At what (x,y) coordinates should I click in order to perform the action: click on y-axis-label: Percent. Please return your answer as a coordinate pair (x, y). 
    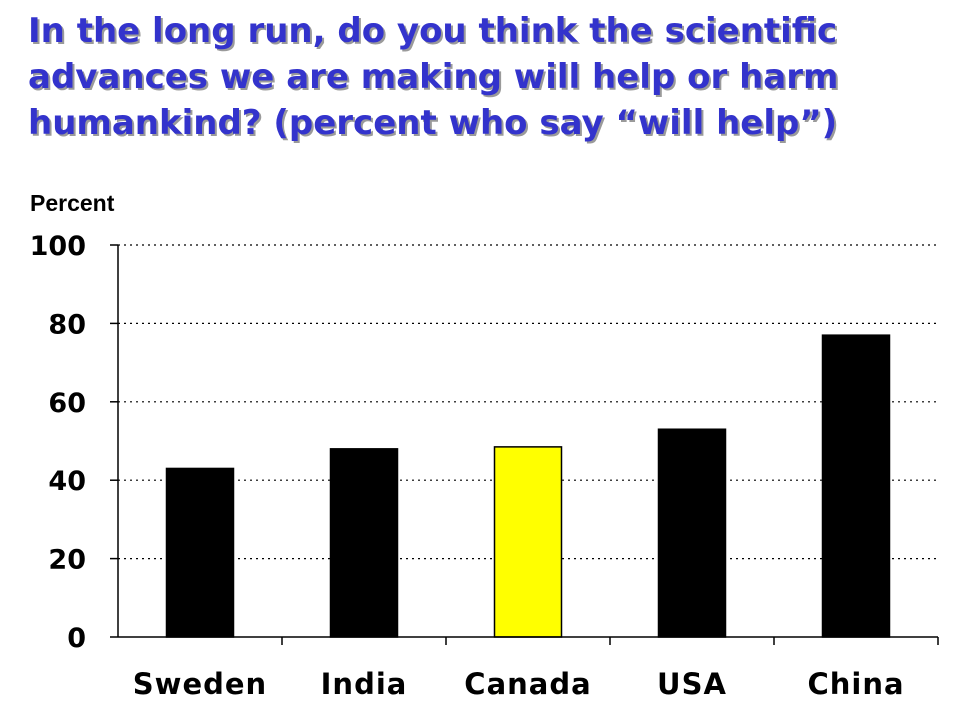
    Looking at the image, I should click on (72, 203).